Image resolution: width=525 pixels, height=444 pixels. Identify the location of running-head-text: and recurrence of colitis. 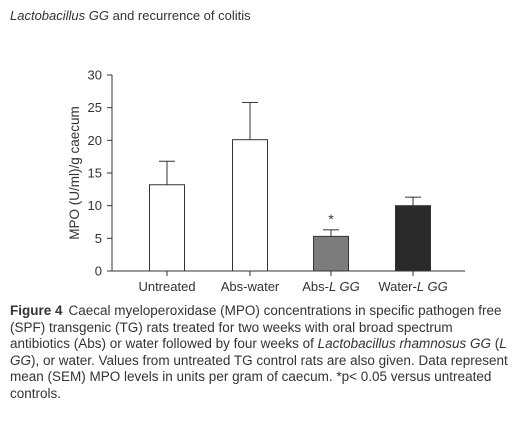
(180, 15).